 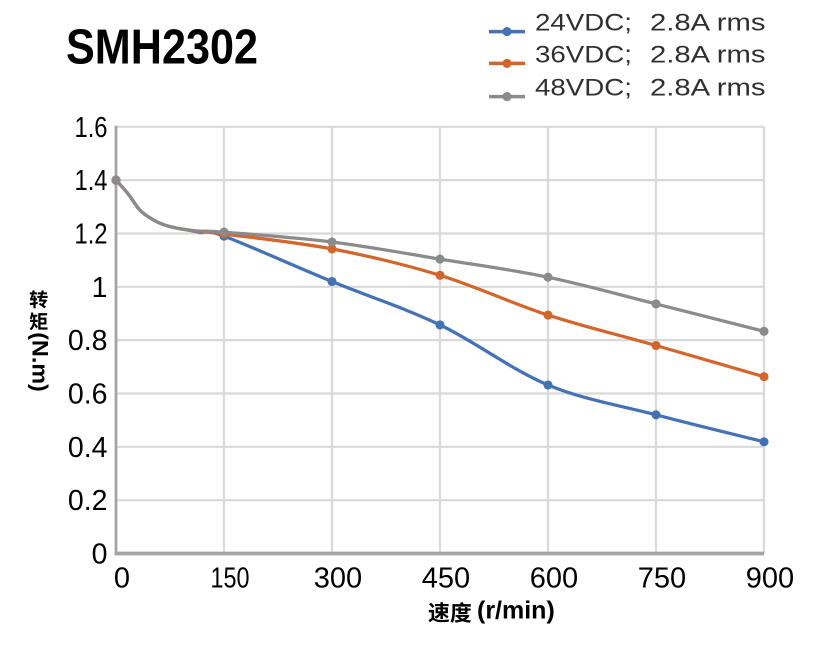 I want to click on svg-text: 750, so click(x=662, y=579).